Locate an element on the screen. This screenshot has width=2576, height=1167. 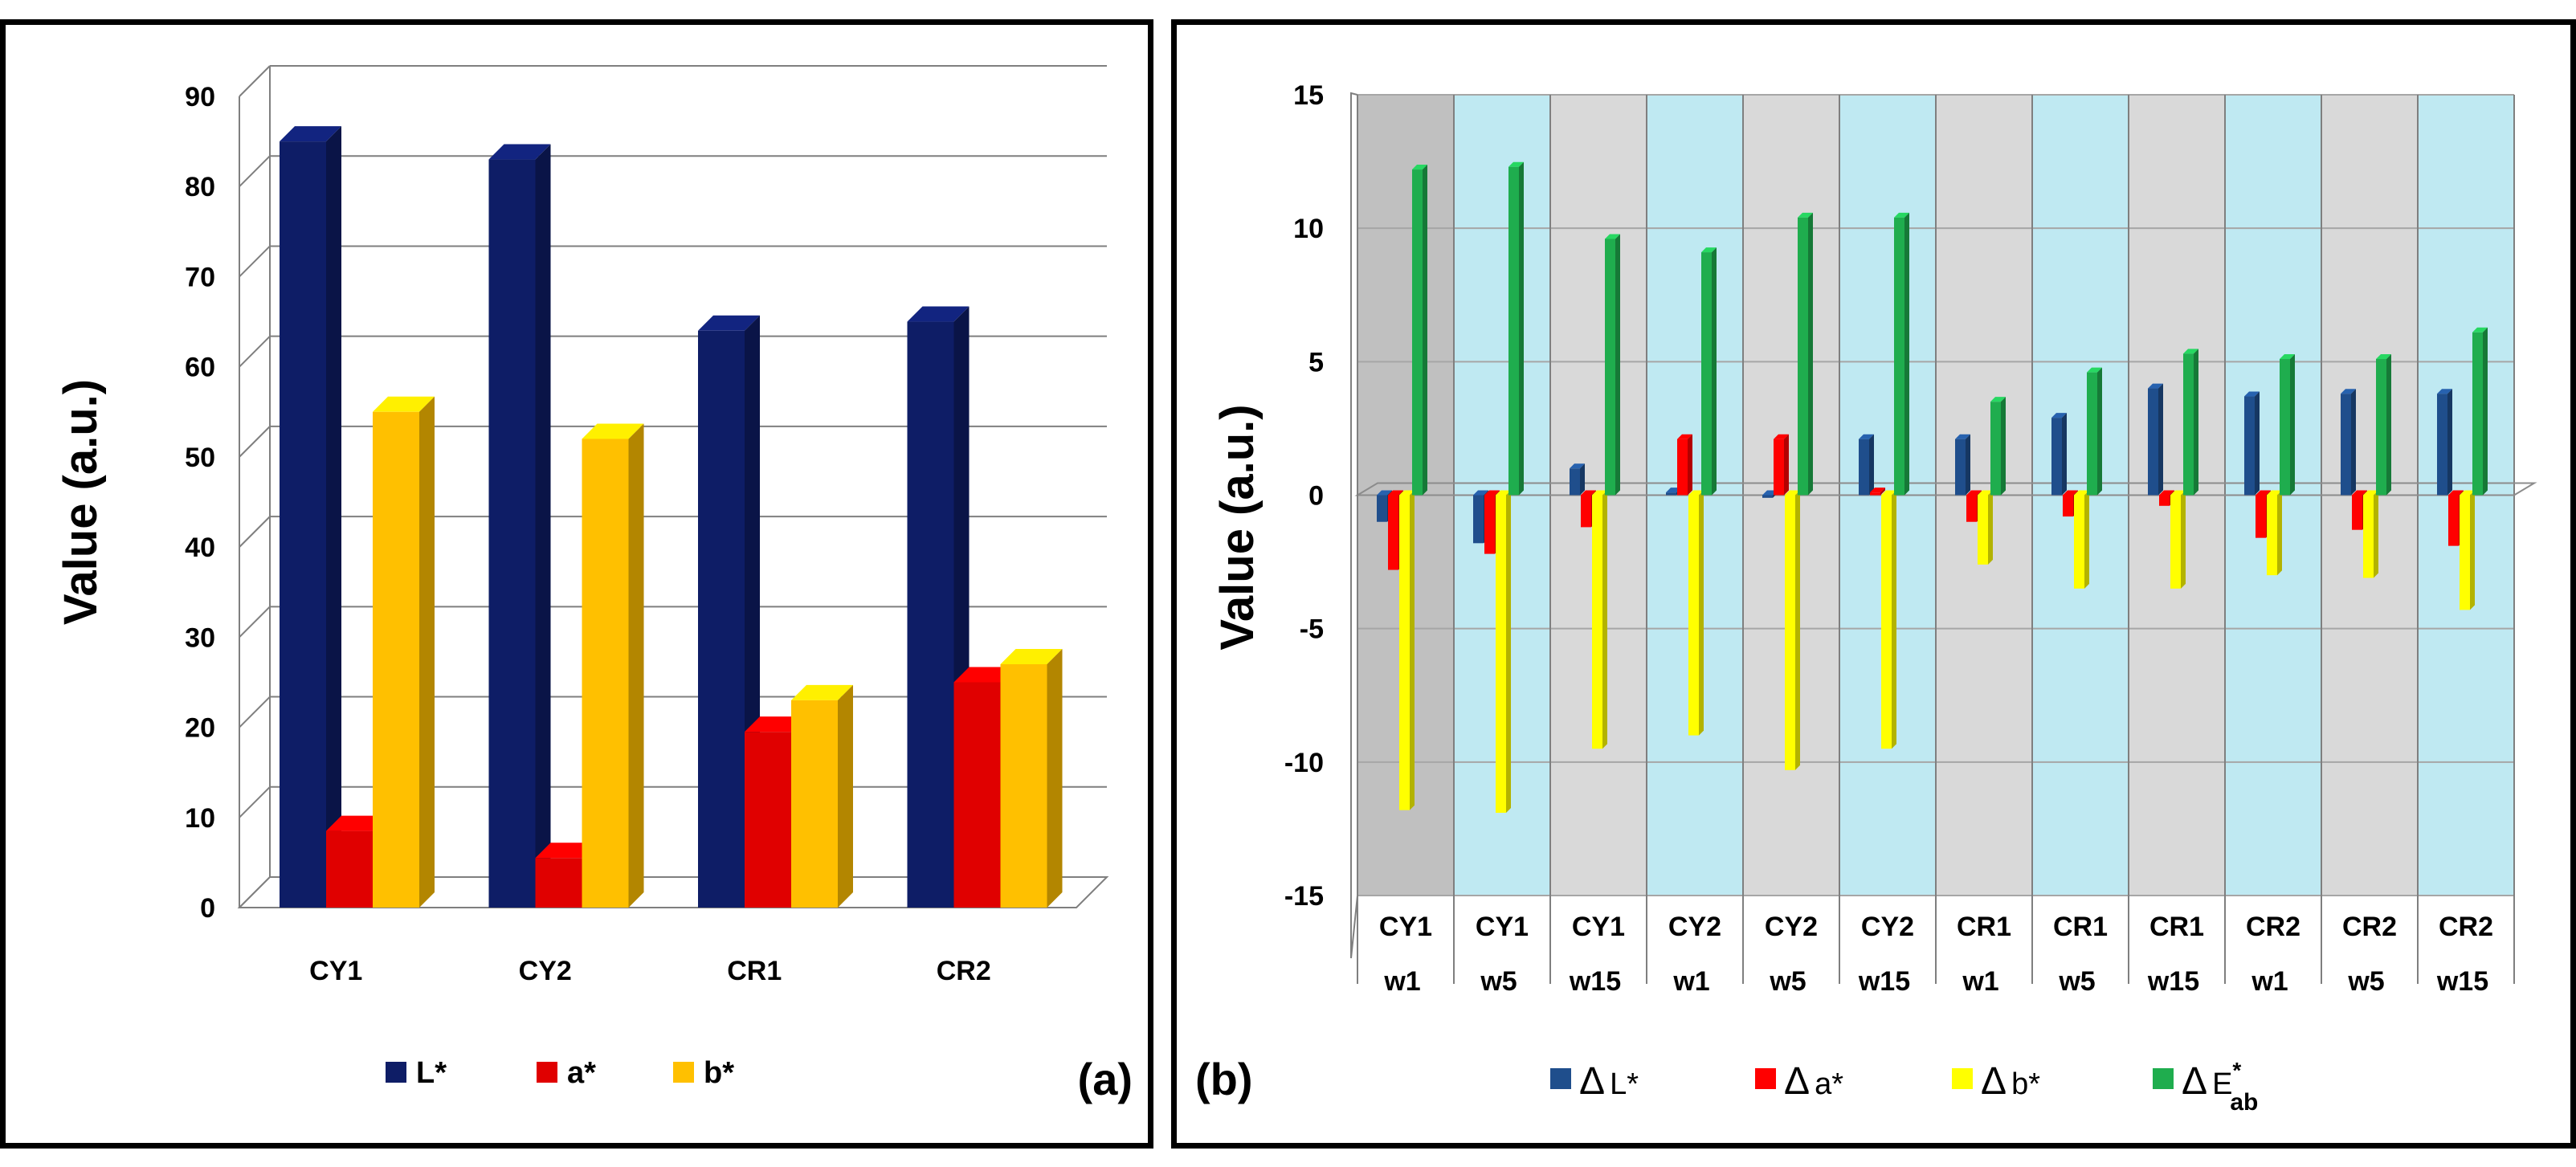
bar-b-11-0-top is located at coordinates (2444, 391).